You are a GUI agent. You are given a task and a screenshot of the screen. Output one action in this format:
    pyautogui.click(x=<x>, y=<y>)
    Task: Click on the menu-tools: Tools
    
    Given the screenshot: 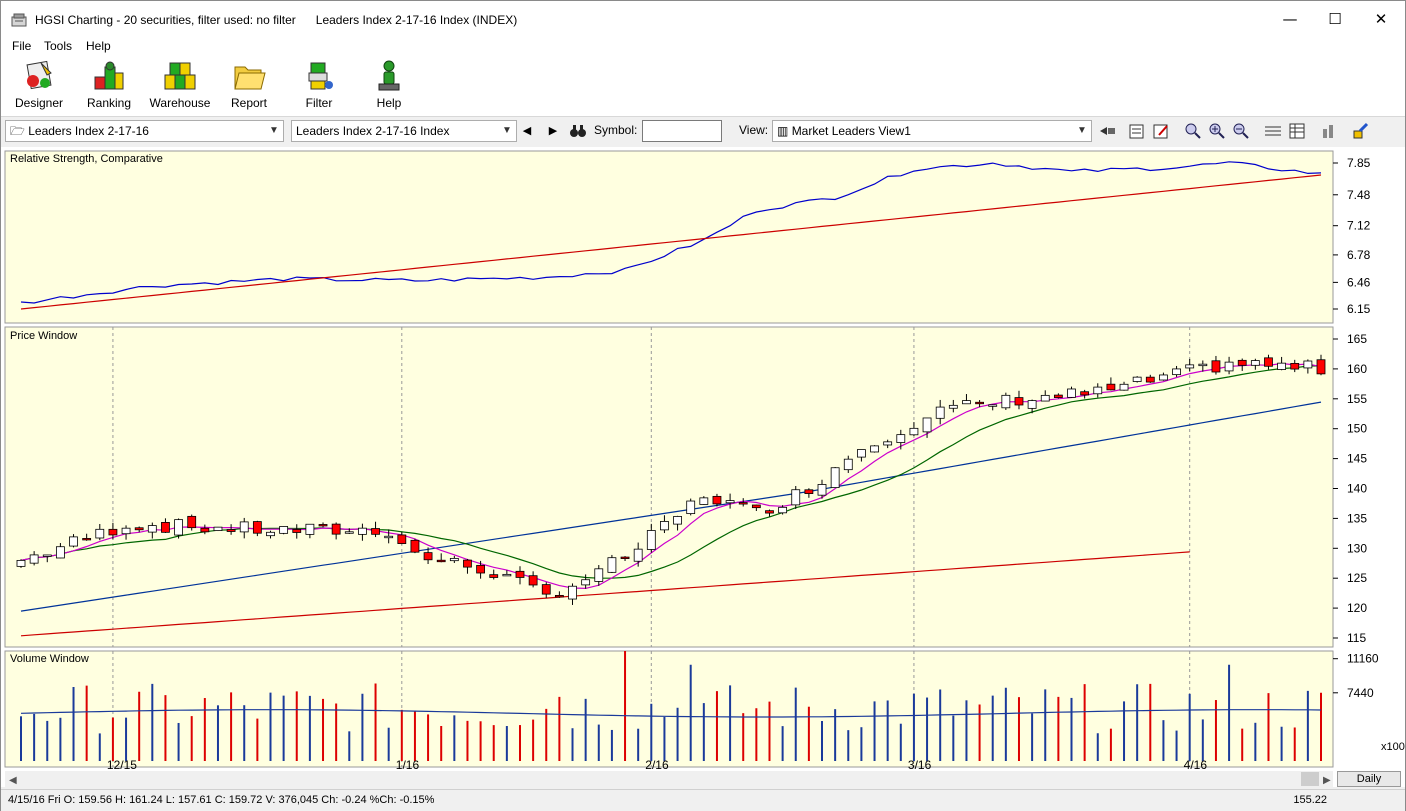 What is the action you would take?
    pyautogui.click(x=58, y=46)
    